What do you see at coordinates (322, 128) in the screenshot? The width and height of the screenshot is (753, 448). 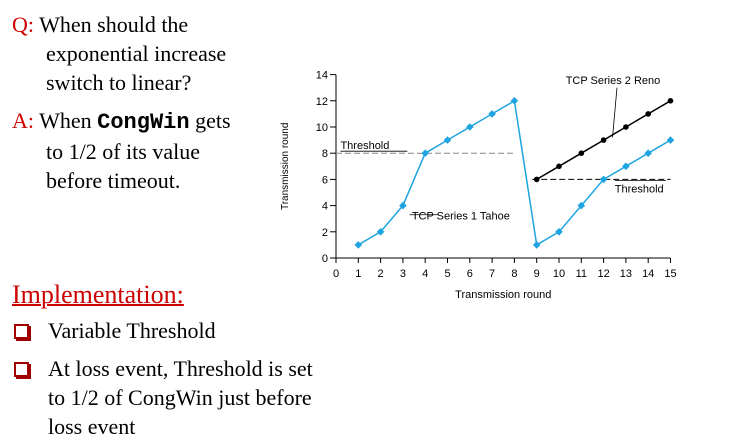 I see `y-tick-label: 10` at bounding box center [322, 128].